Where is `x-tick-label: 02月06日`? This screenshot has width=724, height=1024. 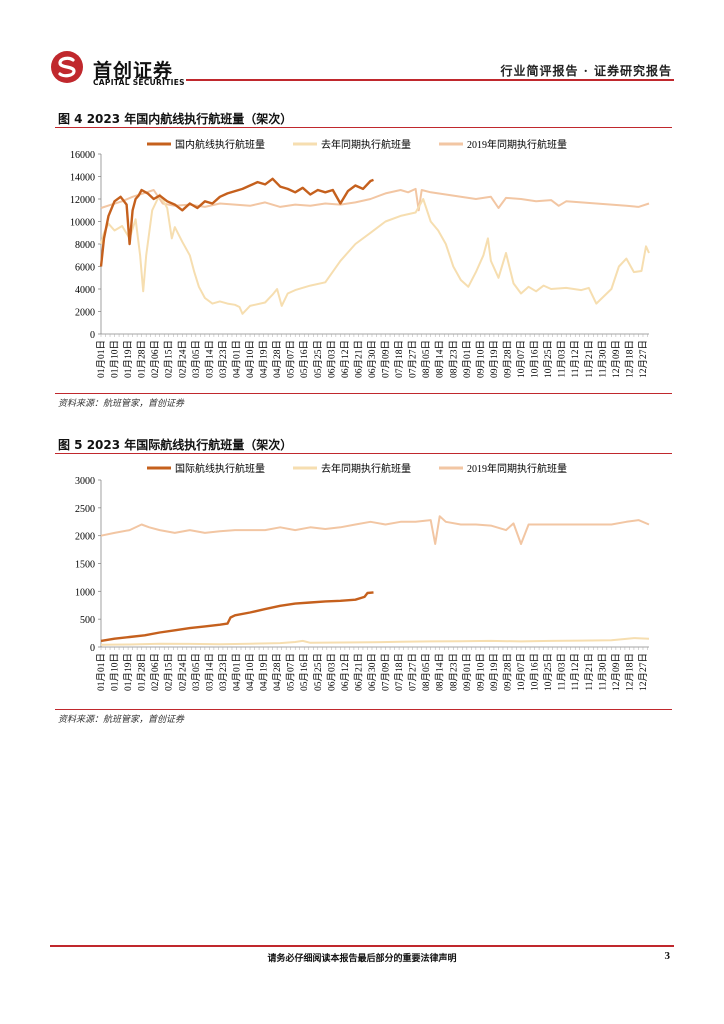 x-tick-label: 02月06日 is located at coordinates (155, 672).